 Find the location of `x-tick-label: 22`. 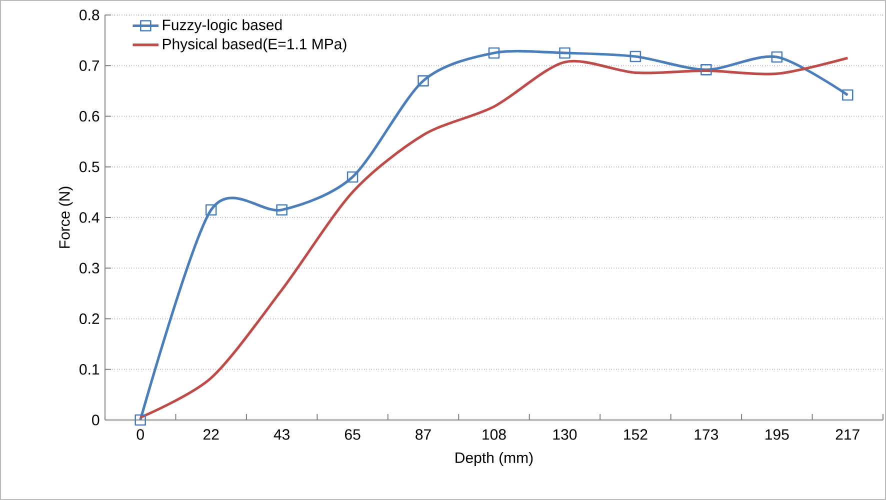

x-tick-label: 22 is located at coordinates (211, 434).